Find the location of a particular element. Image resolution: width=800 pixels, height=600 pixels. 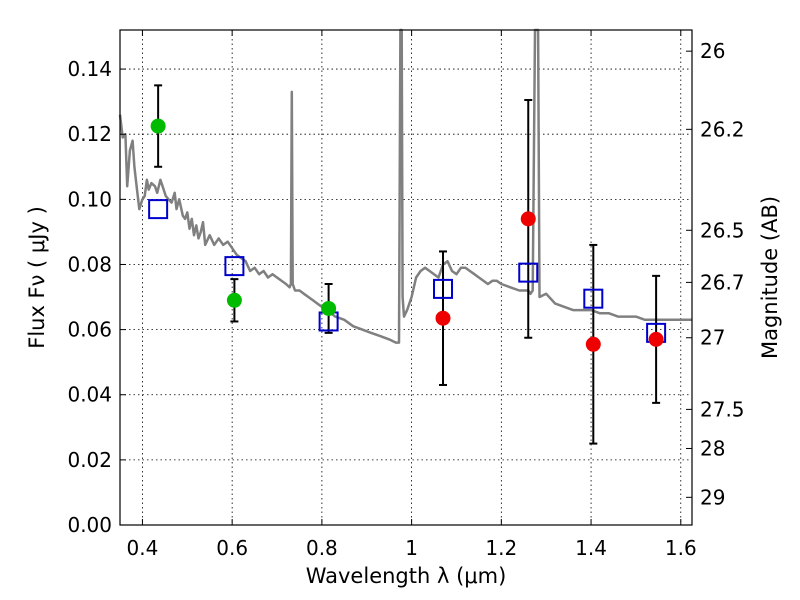

x-tick-label: 0.4 is located at coordinates (143, 548).